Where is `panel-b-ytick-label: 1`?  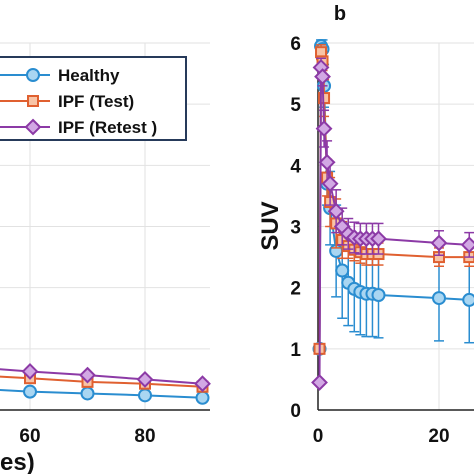 panel-b-ytick-label: 1 is located at coordinates (295, 350).